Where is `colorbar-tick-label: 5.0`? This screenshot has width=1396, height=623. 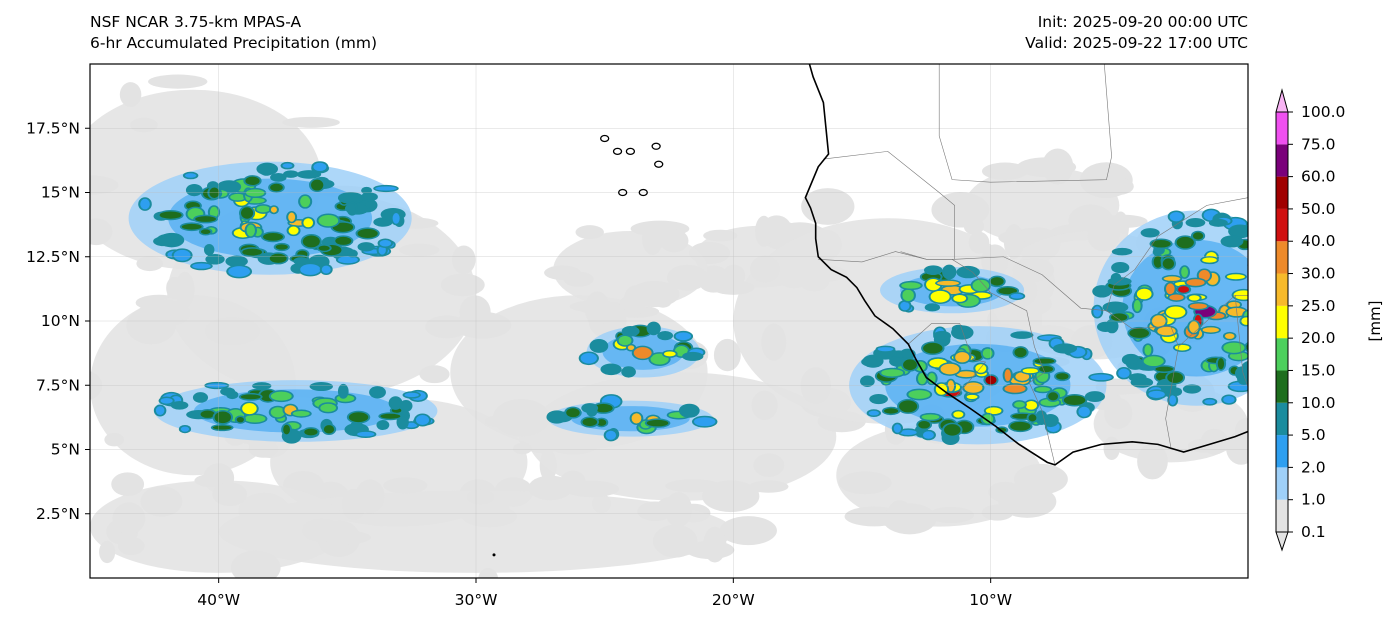
colorbar-tick-label: 5.0 is located at coordinates (1313, 435).